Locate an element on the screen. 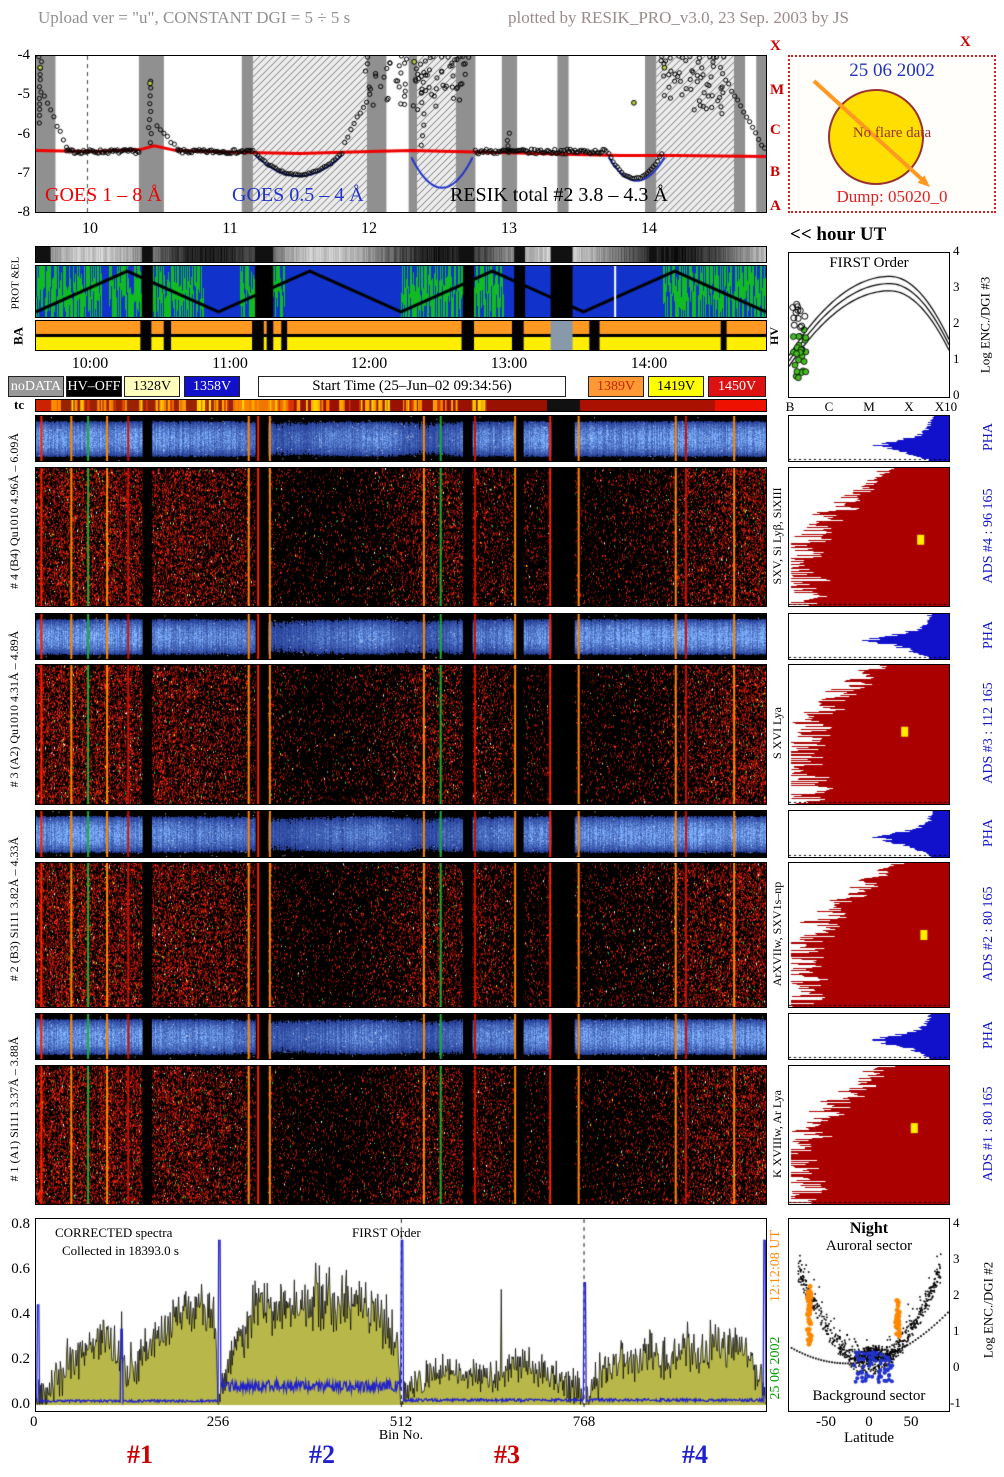  channel3-ads-label: ADS #3 : 112 165 is located at coordinates (988, 733).